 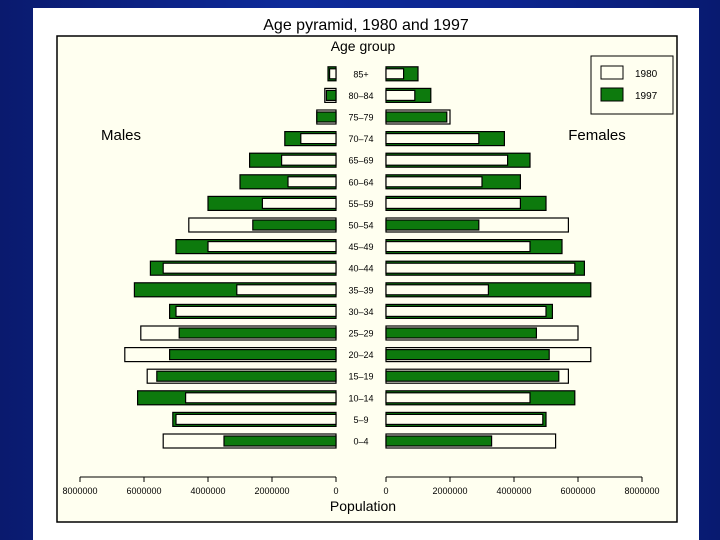 What do you see at coordinates (366, 25) in the screenshot?
I see `chart-title: Age pyramid, 1980 and 1997` at bounding box center [366, 25].